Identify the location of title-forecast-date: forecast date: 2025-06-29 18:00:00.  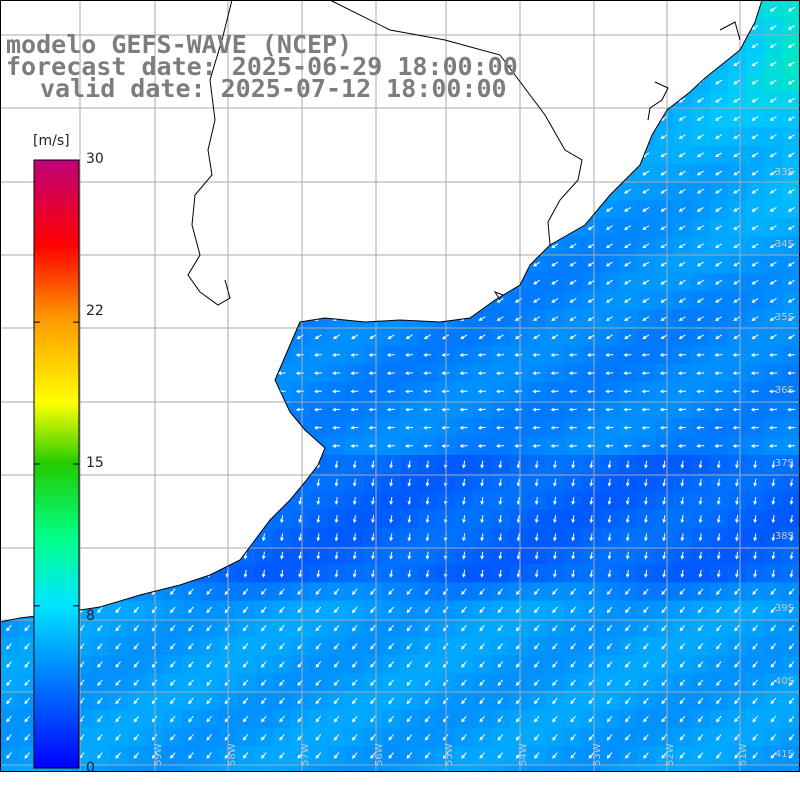
(262, 66).